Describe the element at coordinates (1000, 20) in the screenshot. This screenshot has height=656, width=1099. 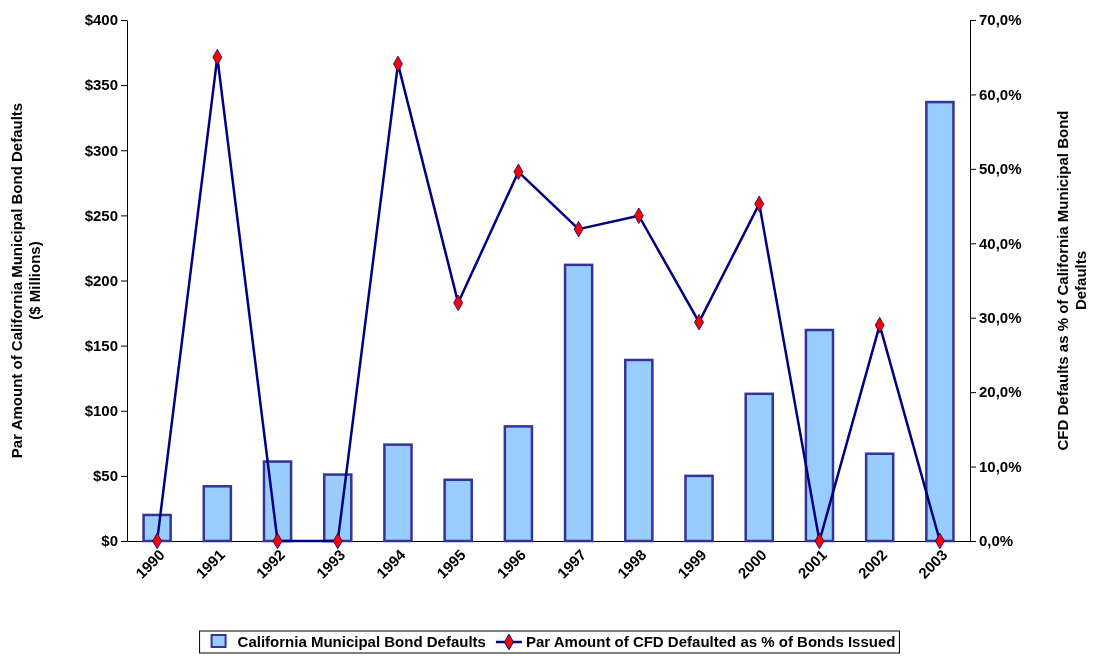
I see `y2-tick-label: 70,0%` at that location.